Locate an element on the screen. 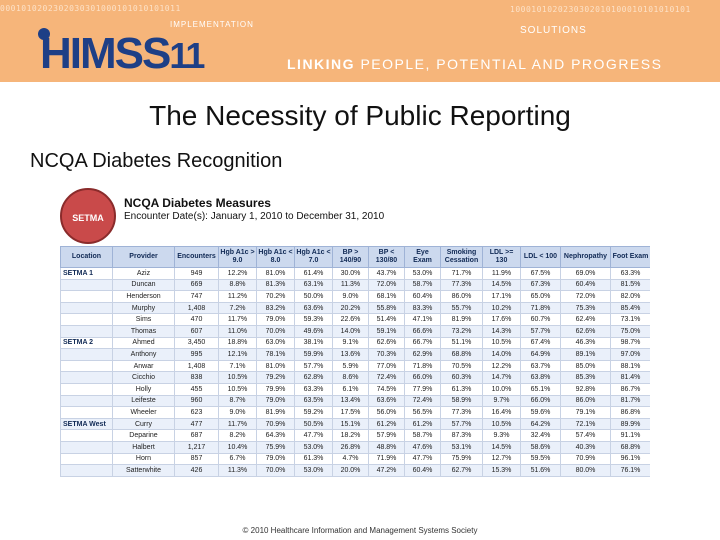 The width and height of the screenshot is (720, 540). value-cell: 70.5% is located at coordinates (461, 366).